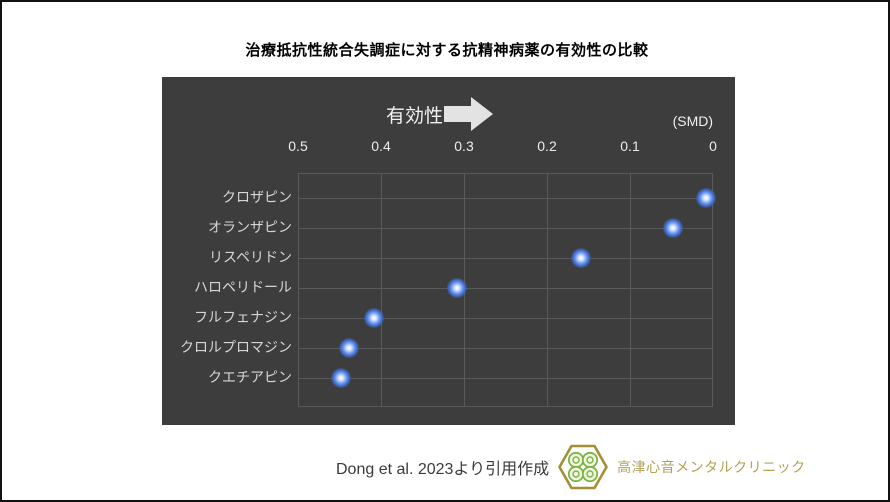 The height and width of the screenshot is (502, 890). Describe the element at coordinates (464, 146) in the screenshot. I see `x-axis-tick-label: 0.3` at that location.